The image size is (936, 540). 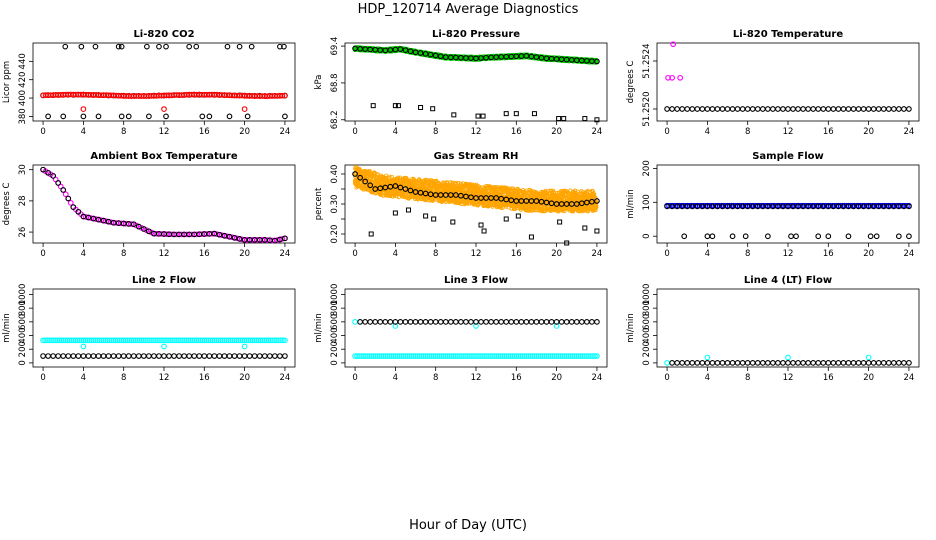 I want to click on plot-frame, so click(x=788, y=82).